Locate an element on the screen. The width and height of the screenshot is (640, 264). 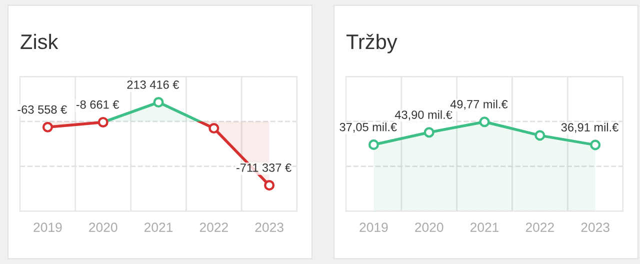
data-label: 49,77 mil.€ is located at coordinates (479, 105).